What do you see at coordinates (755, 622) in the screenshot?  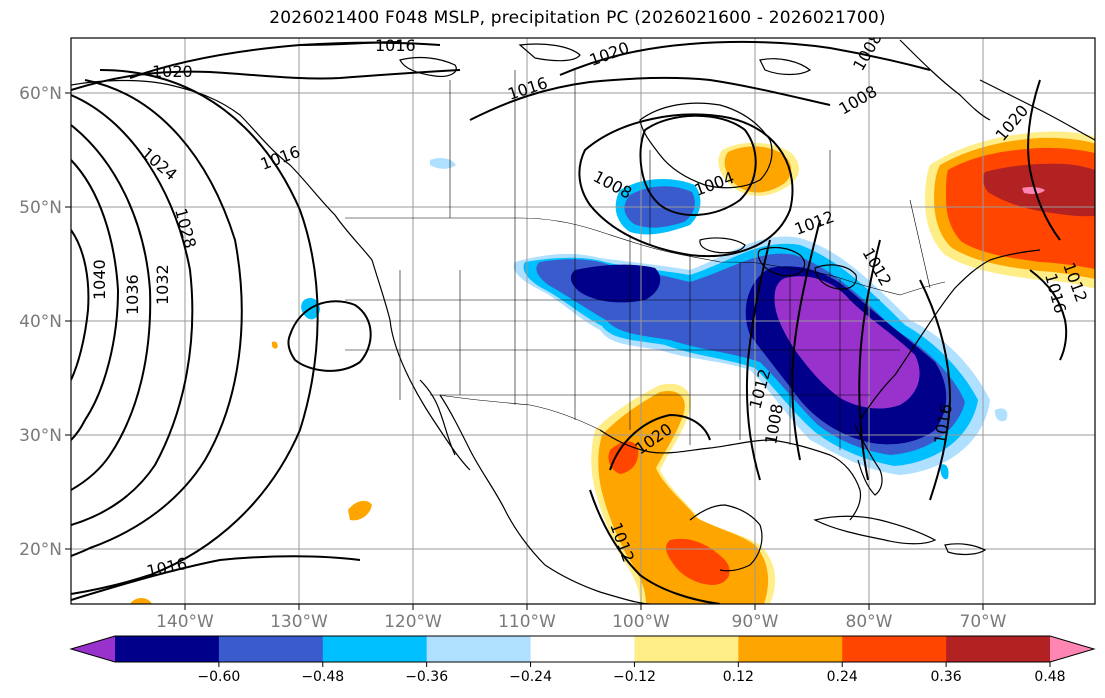 I see `lon-label: 90°W` at bounding box center [755, 622].